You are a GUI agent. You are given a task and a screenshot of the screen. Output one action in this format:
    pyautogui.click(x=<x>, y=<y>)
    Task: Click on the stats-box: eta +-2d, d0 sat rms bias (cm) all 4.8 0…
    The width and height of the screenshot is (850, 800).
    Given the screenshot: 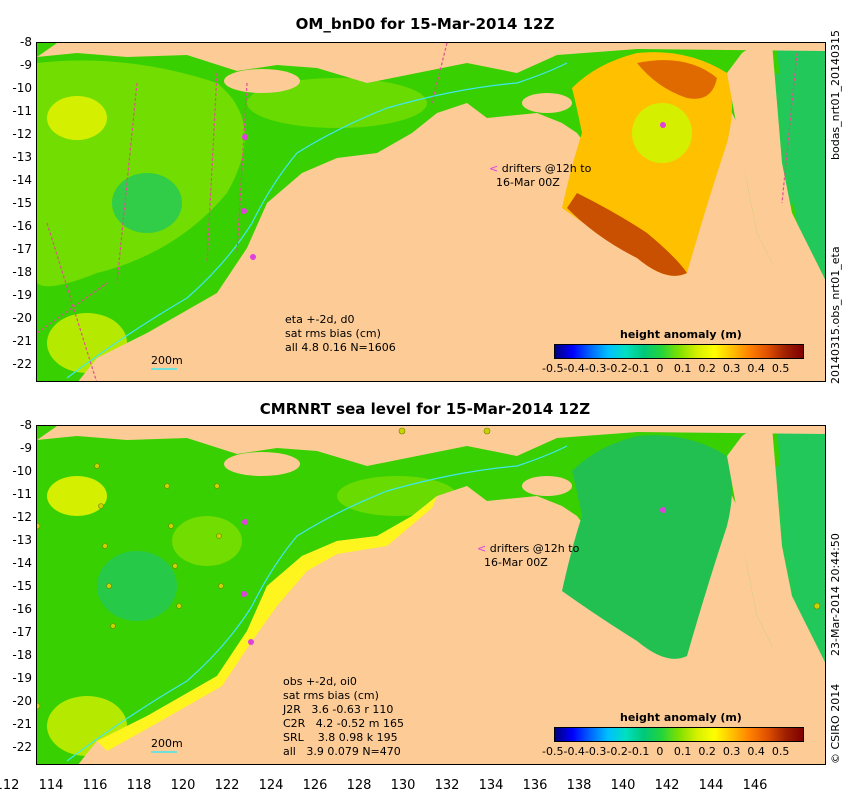 What is the action you would take?
    pyautogui.click(x=340, y=333)
    